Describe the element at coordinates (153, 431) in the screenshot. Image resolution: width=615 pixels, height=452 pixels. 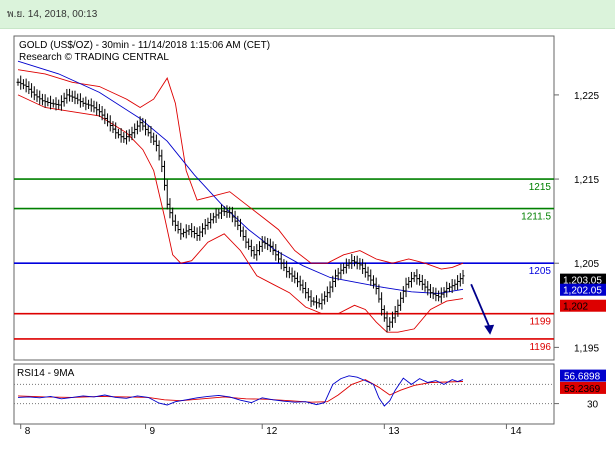
I see `x-tick-label-1: 9` at that location.